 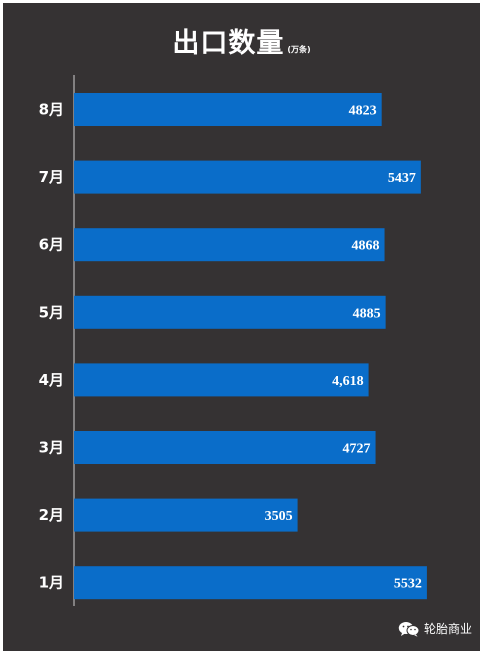 What do you see at coordinates (447, 629) in the screenshot?
I see `watermark-text: 轮胎商业` at bounding box center [447, 629].